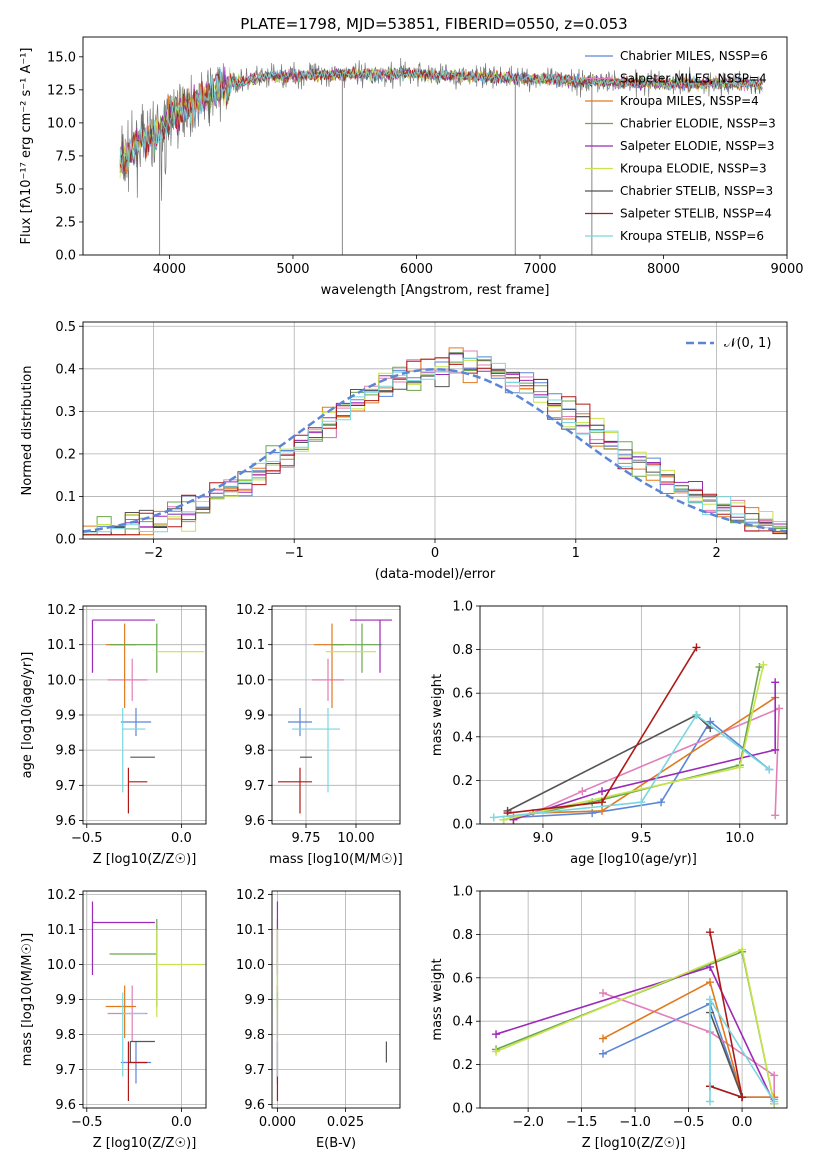 The height and width of the screenshot is (1170, 819). What do you see at coordinates (294, 553) in the screenshot?
I see `x-tick-label: −1` at bounding box center [294, 553].